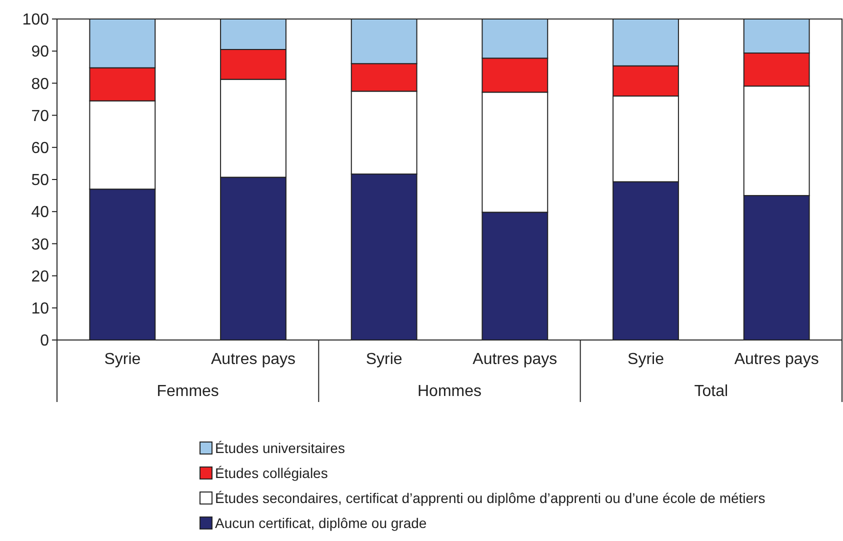 This screenshot has height=541, width=843. I want to click on y-tick-label: 50, so click(40, 181).